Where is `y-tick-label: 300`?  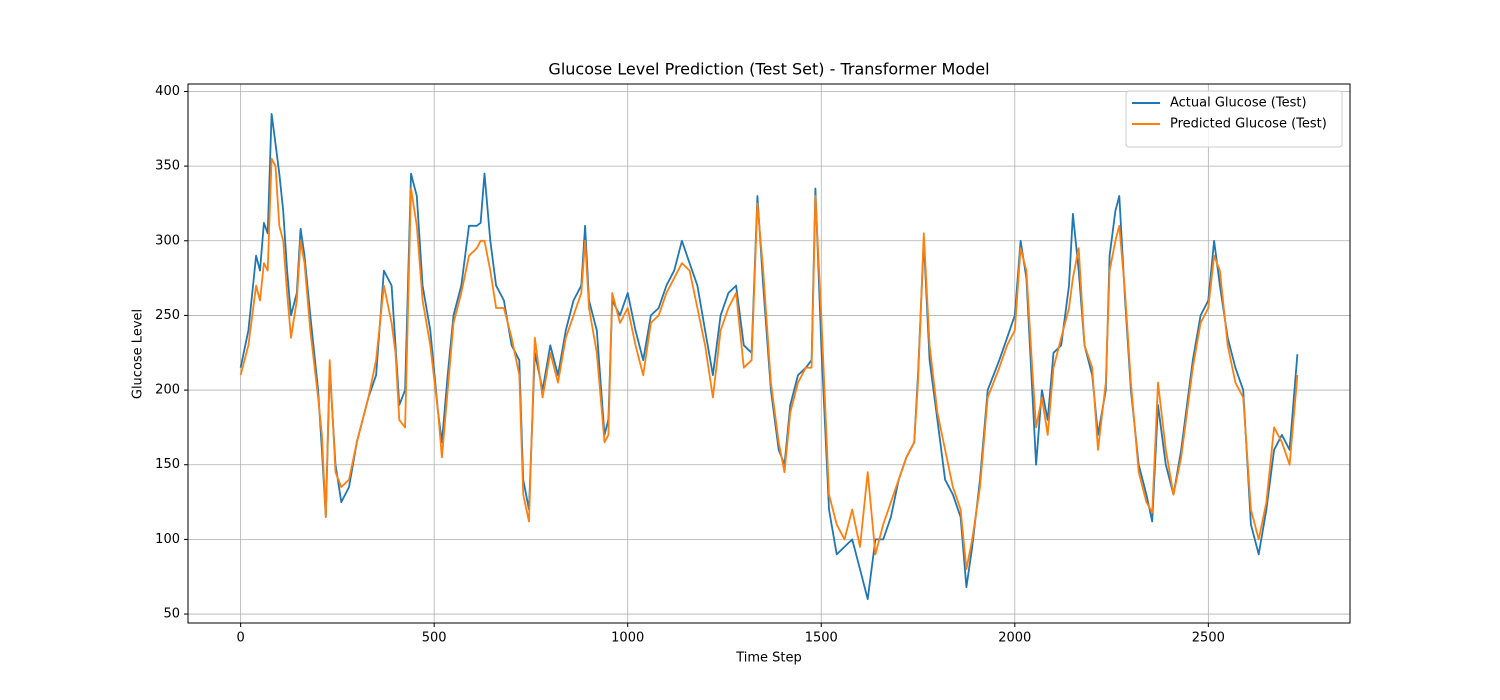 y-tick-label: 300 is located at coordinates (167, 240).